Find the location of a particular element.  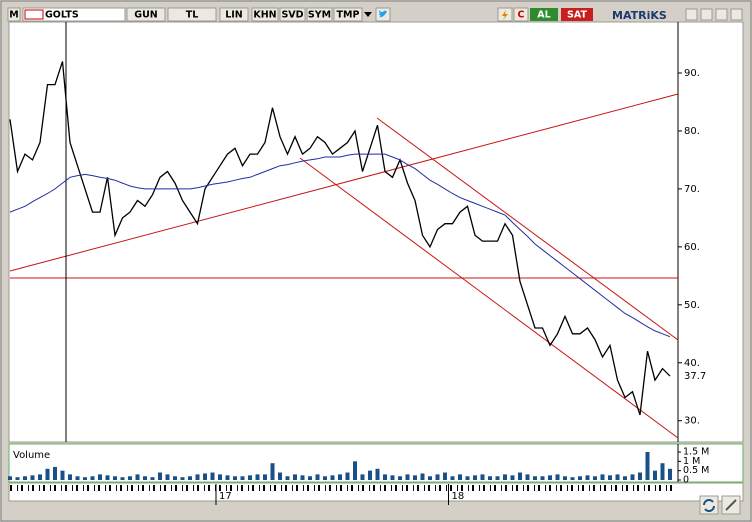

last-price-label: 37.7 is located at coordinates (695, 376).